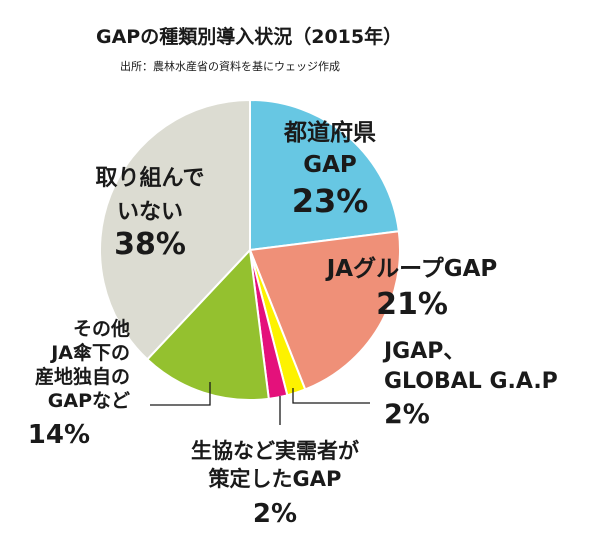 The image size is (600, 550). Describe the element at coordinates (249, 37) in the screenshot. I see `chart-title: GAPの種類別導入状況（2015年）` at that location.